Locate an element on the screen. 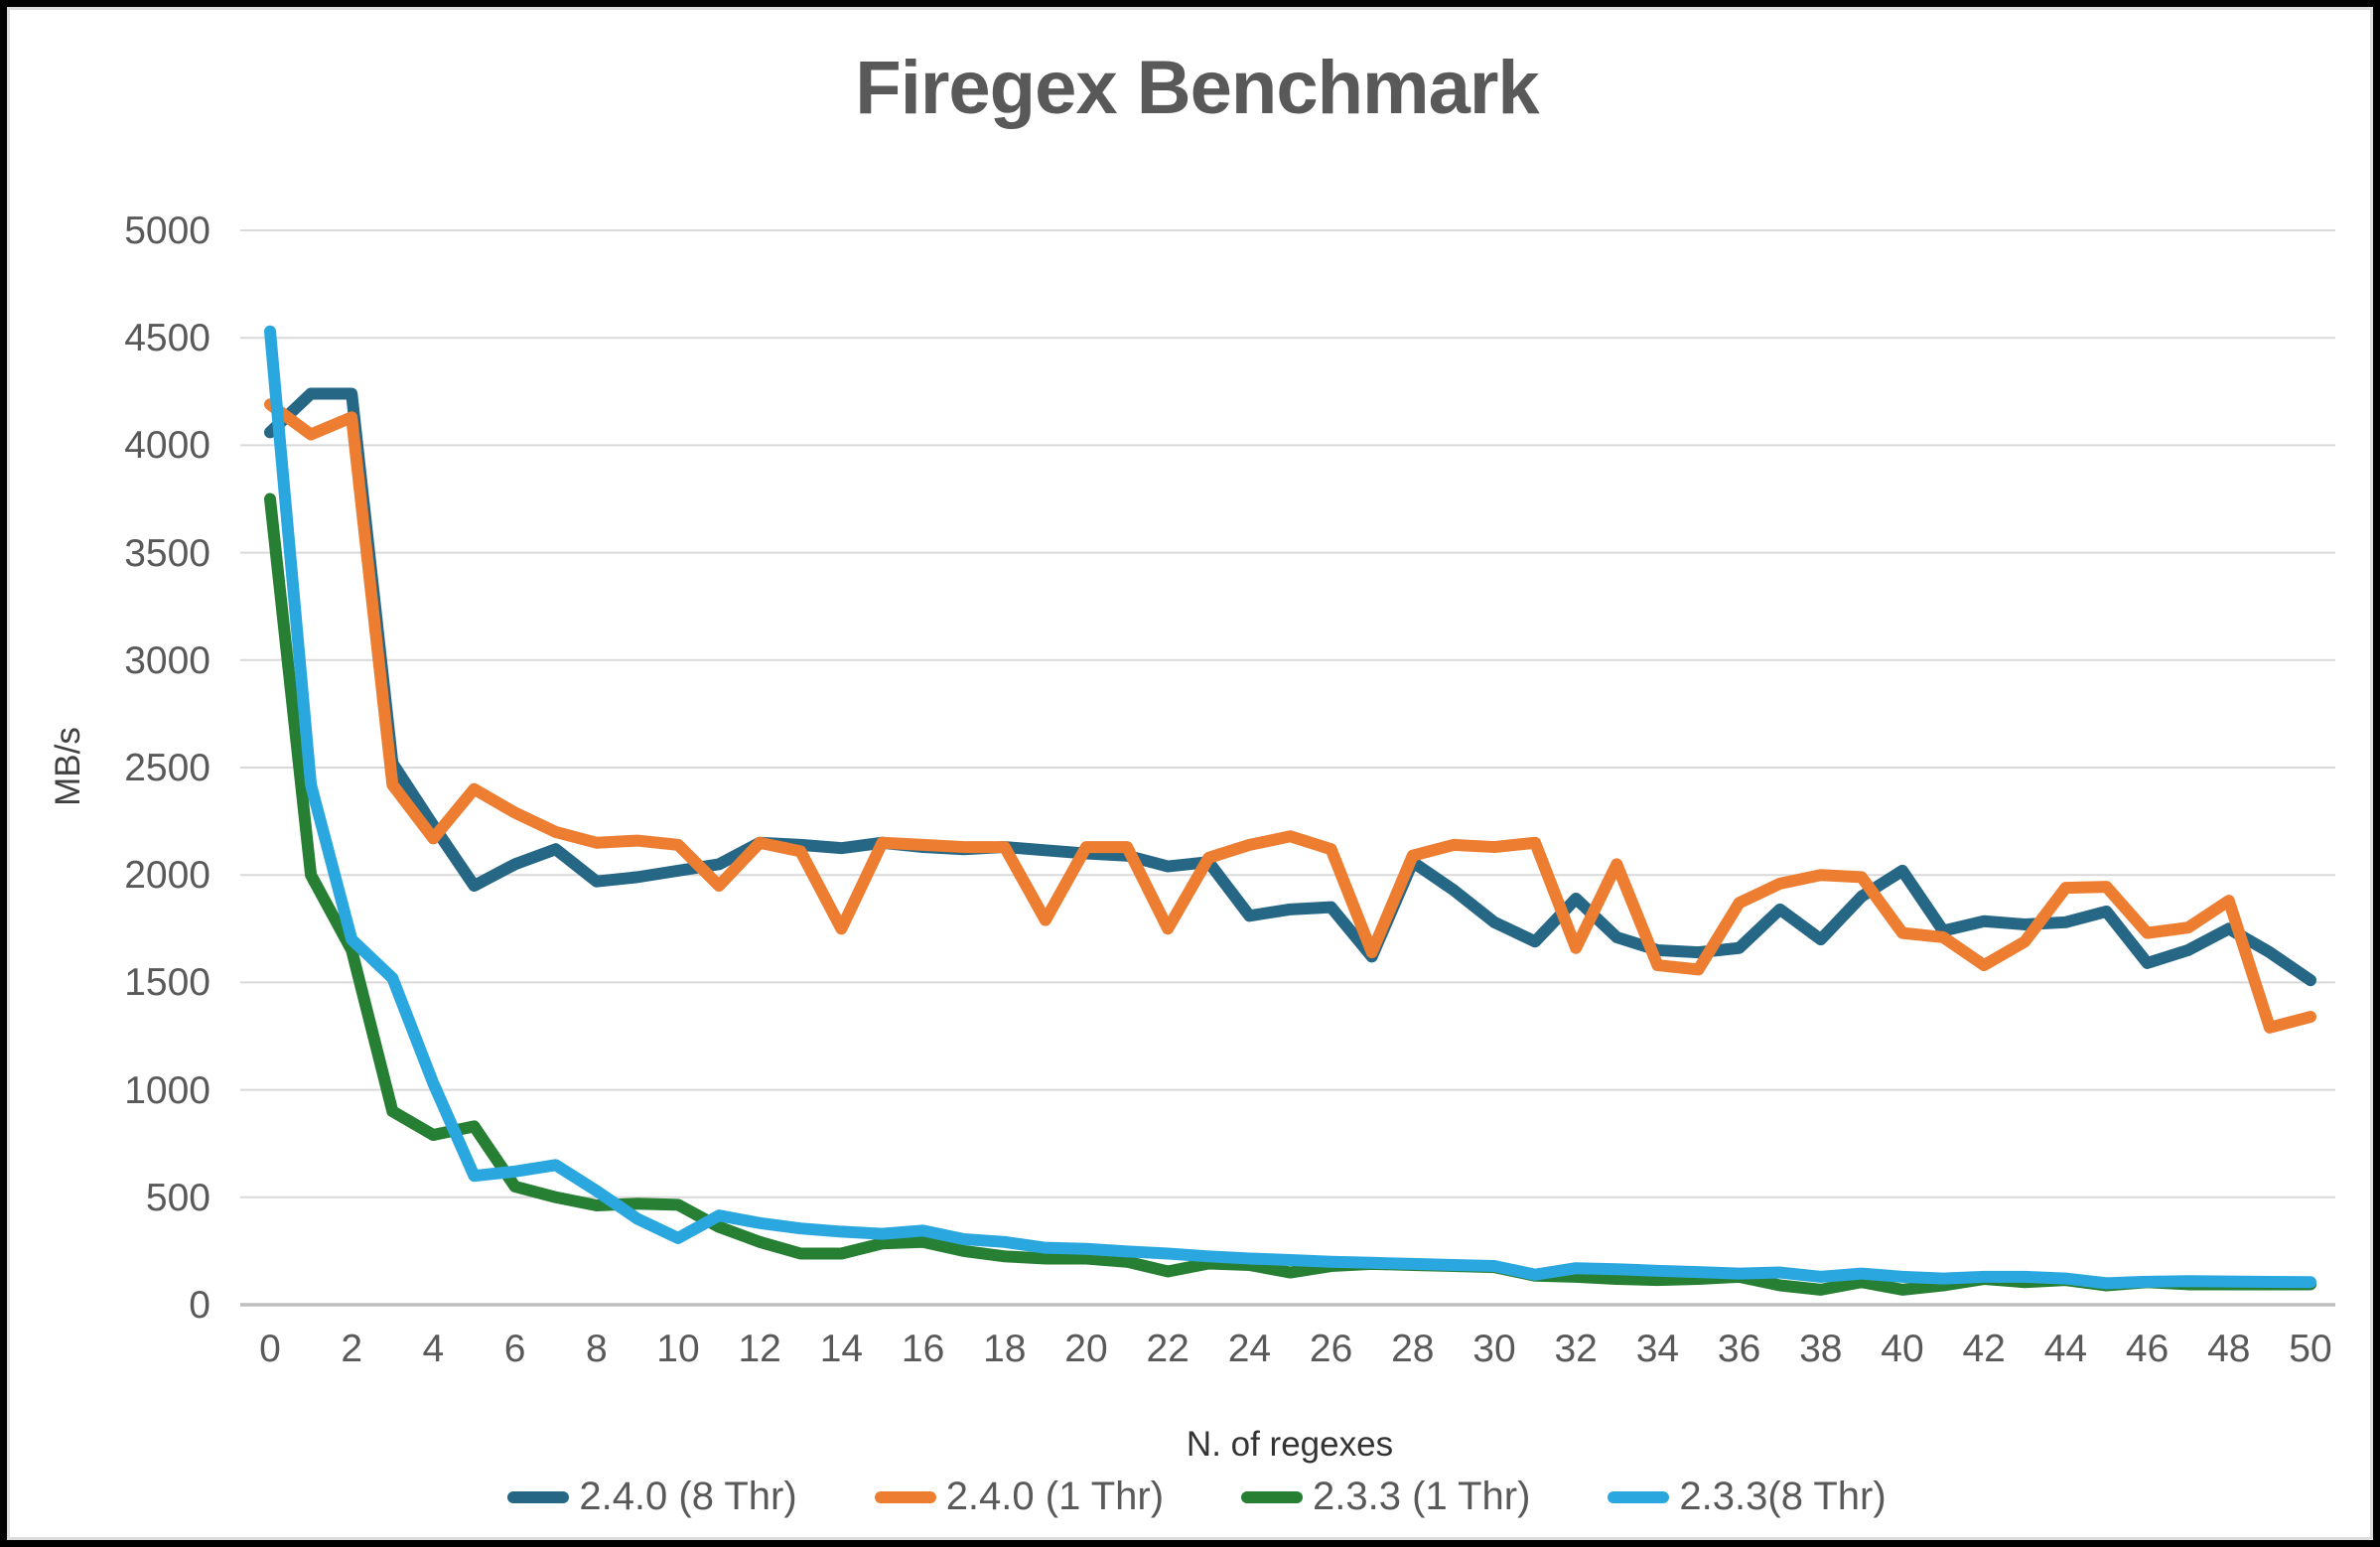 This screenshot has width=2380, height=1547. x-axis-tick-label: 2 is located at coordinates (352, 1349).